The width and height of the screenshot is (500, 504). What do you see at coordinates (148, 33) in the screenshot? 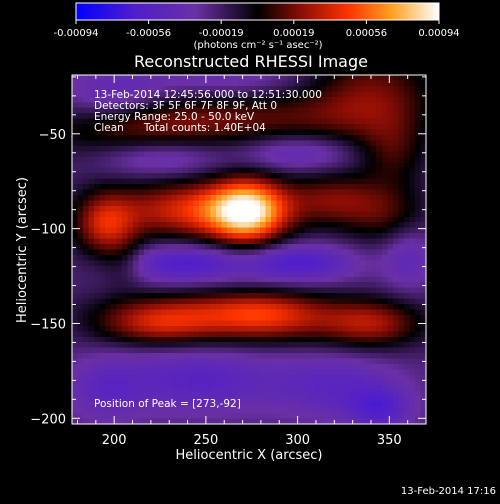
I see `colorbar-tick-label: -0.00056` at bounding box center [148, 33].